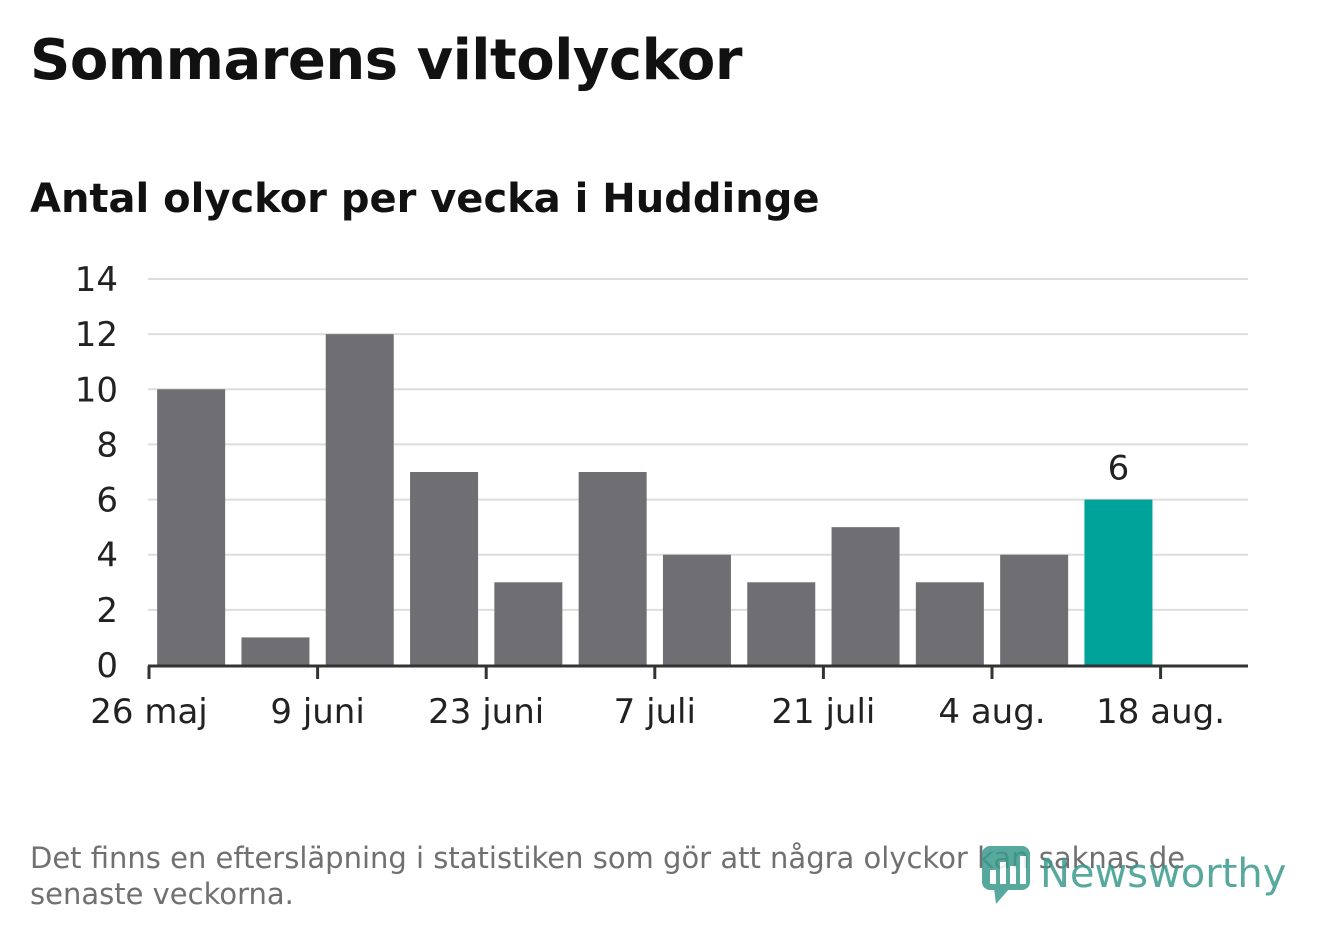  What do you see at coordinates (1163, 874) in the screenshot?
I see `logo-text: Newsworthy` at bounding box center [1163, 874].